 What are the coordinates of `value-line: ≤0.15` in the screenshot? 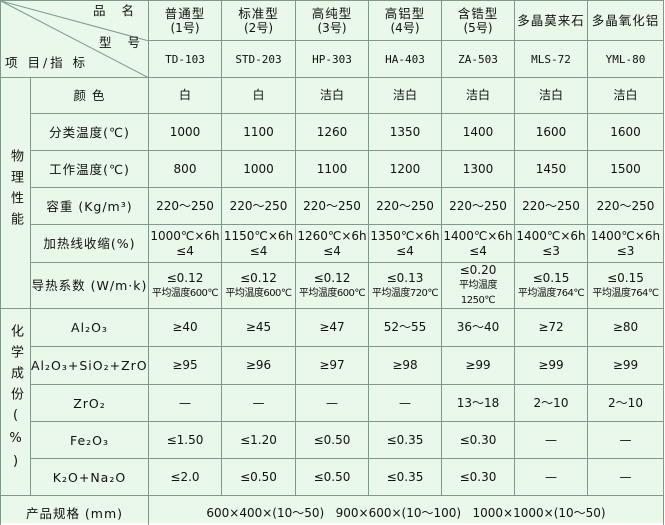 It's located at (551, 277).